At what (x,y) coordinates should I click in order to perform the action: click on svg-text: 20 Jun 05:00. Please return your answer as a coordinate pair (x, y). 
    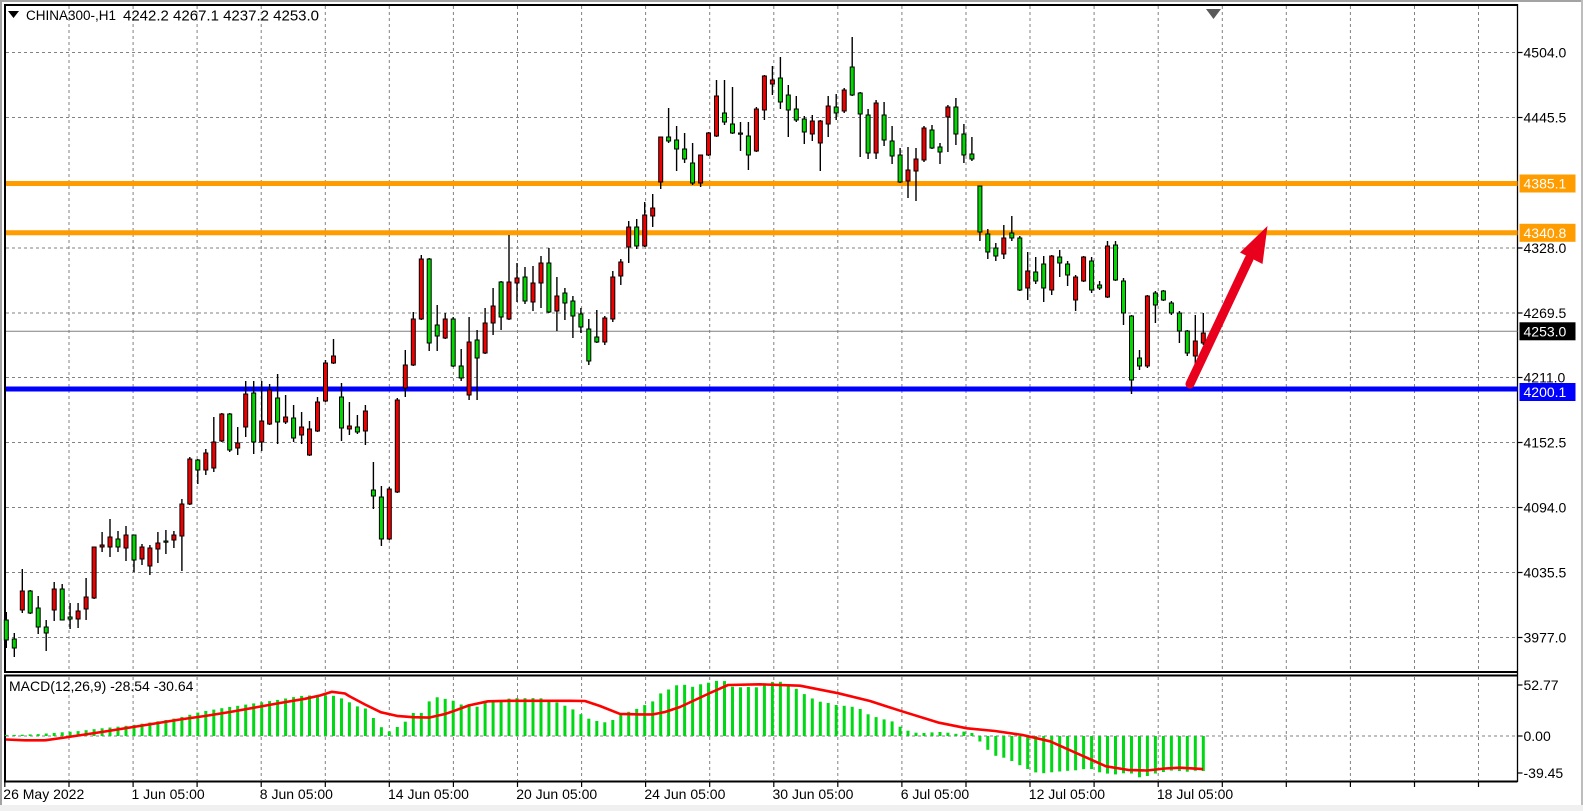
    Looking at the image, I should click on (556, 794).